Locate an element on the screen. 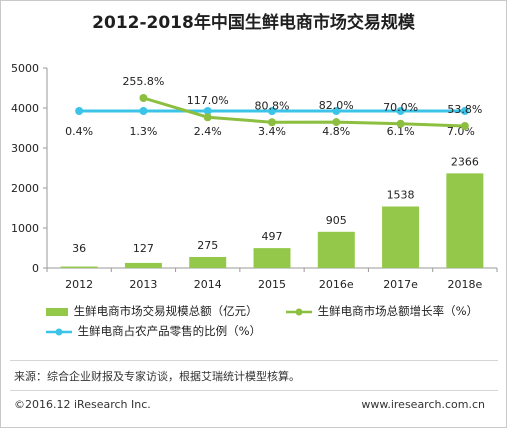  share-value-label: 0.4% is located at coordinates (79, 131).